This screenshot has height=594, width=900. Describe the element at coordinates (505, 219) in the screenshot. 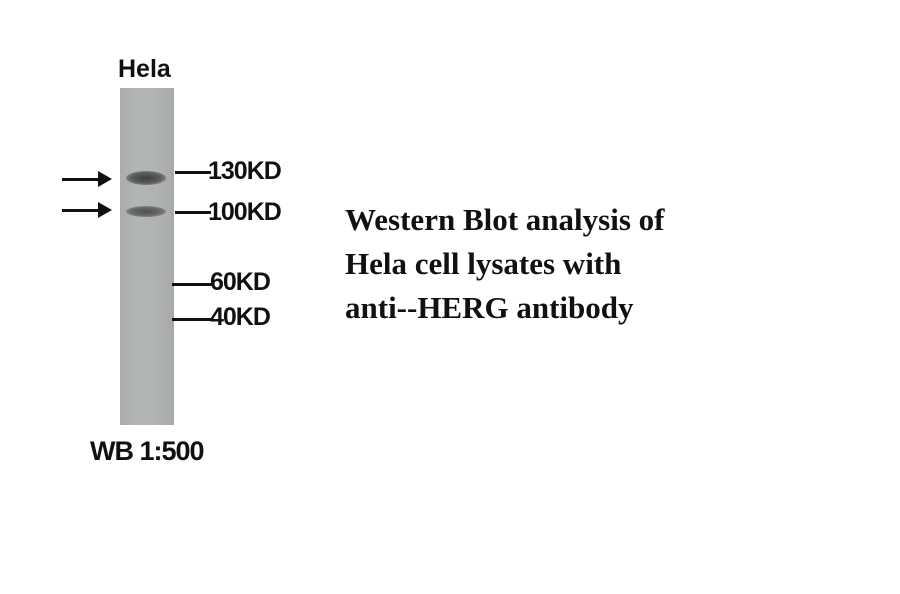

I see `caption-line-1: Western Blot analysis of` at that location.